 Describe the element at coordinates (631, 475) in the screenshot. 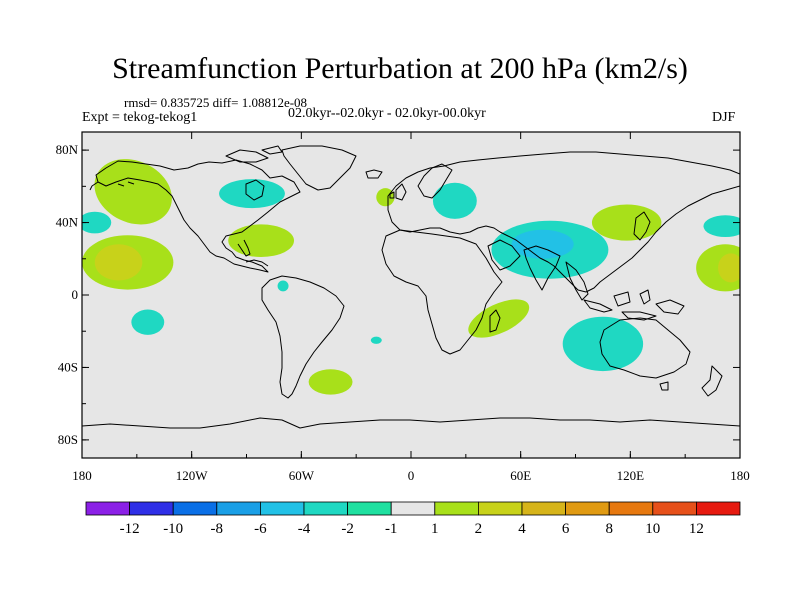

I see `x-tick-label: 120E` at that location.